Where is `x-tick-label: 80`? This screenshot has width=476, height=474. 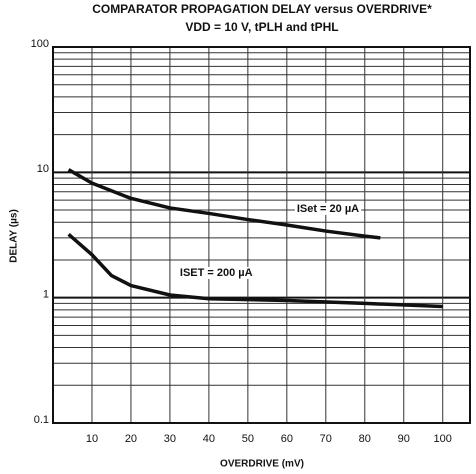 x-tick-label: 80 is located at coordinates (365, 439).